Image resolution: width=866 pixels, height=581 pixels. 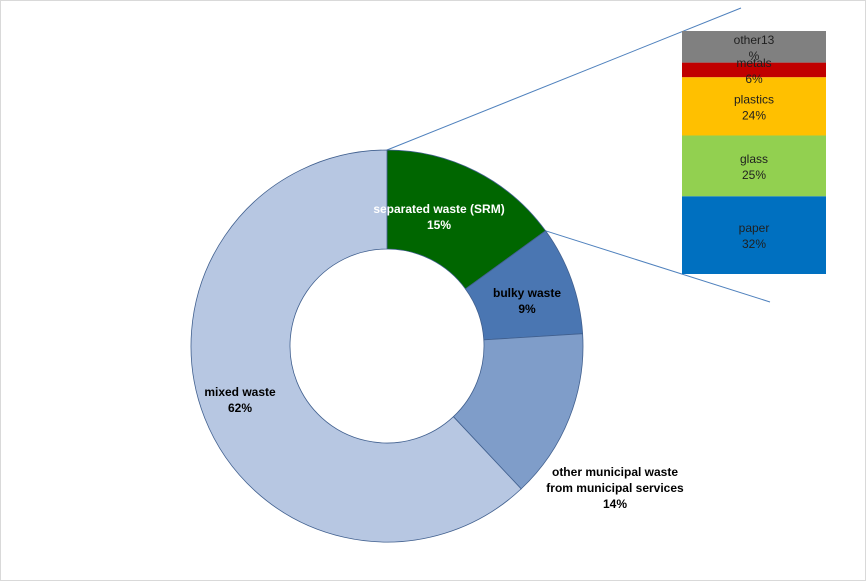 I want to click on bar-segment-other13, so click(x=754, y=47).